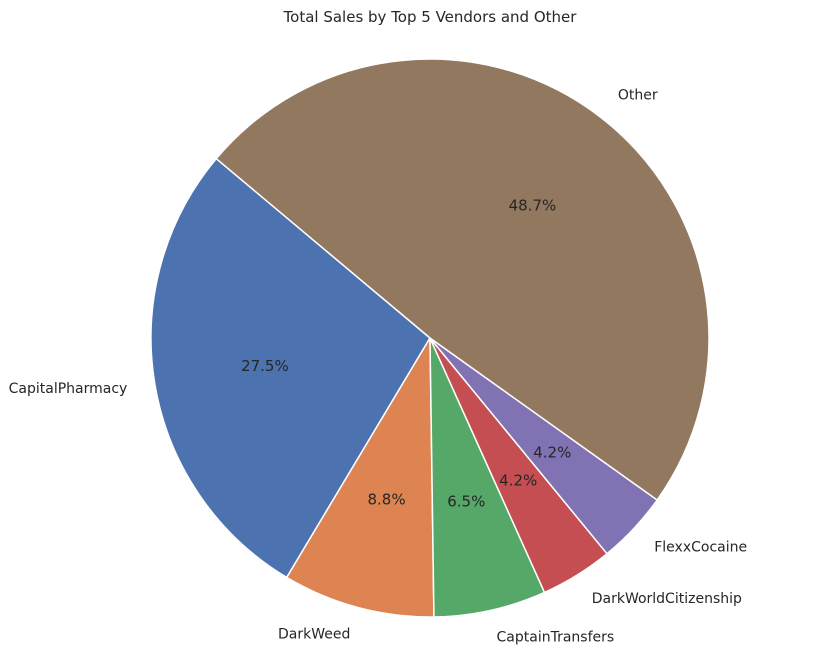  Describe the element at coordinates (430, 17) in the screenshot. I see `chart-title: Total Sales by Top 5 Vendors and Other` at that location.